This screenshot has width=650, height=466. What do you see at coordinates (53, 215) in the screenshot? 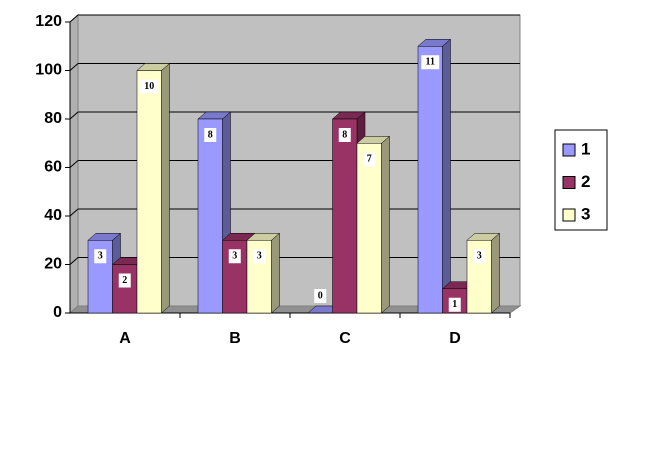
I see `y-tick-label: 40` at bounding box center [53, 215].